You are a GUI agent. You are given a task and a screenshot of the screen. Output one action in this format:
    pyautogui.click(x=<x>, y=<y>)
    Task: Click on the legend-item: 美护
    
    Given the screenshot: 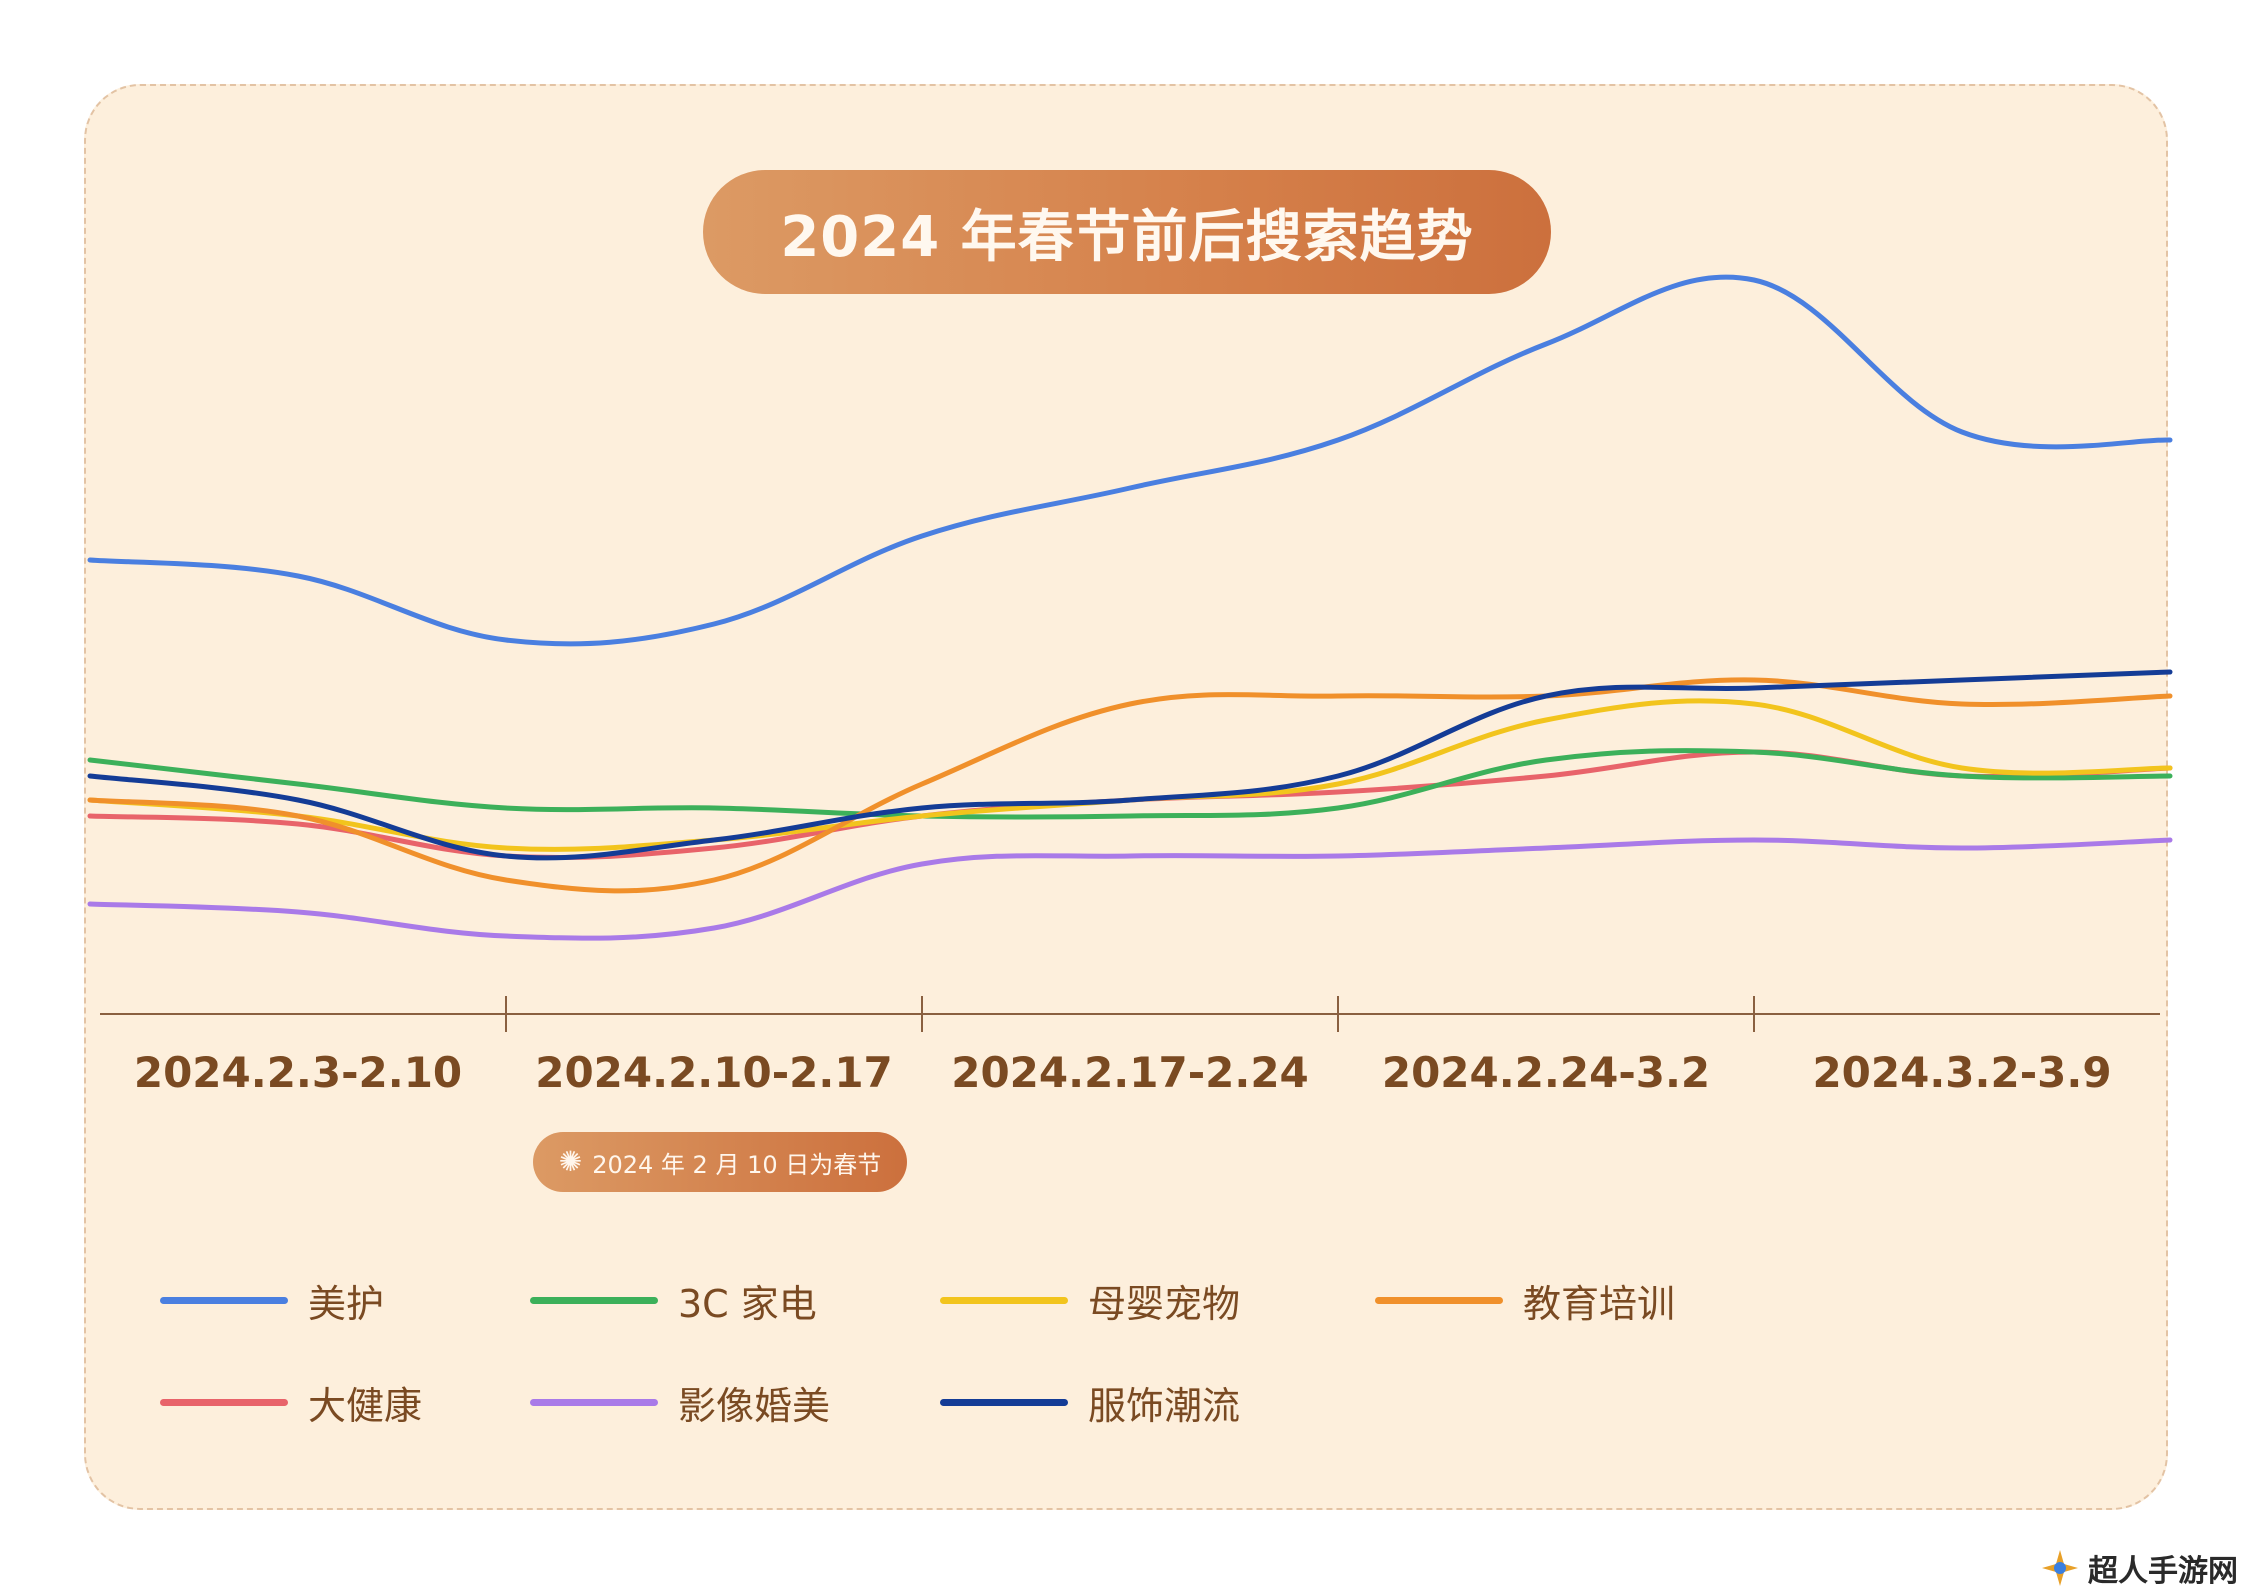 What is the action you would take?
    pyautogui.click(x=272, y=1300)
    